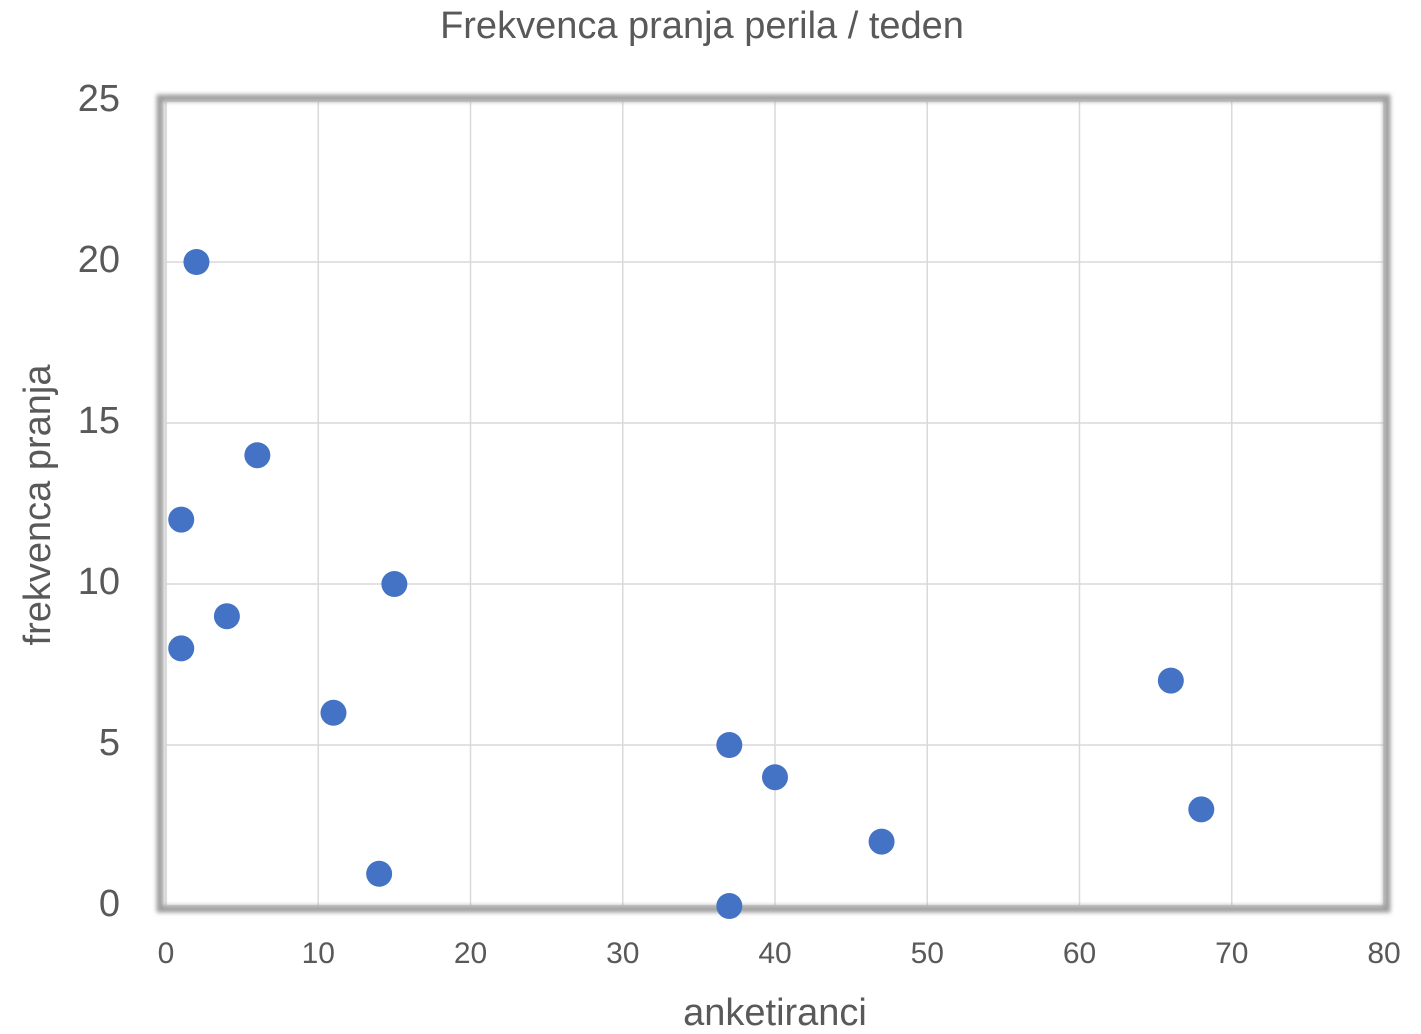 The height and width of the screenshot is (1034, 1421). What do you see at coordinates (318, 953) in the screenshot?
I see `x-tick-label: 10` at bounding box center [318, 953].